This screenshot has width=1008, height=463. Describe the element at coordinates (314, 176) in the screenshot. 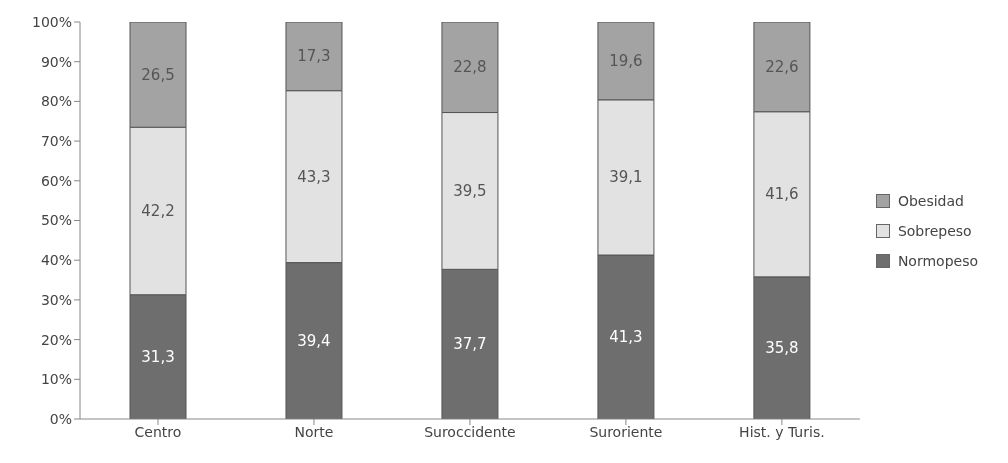

I see `data-label: 43,3` at that location.